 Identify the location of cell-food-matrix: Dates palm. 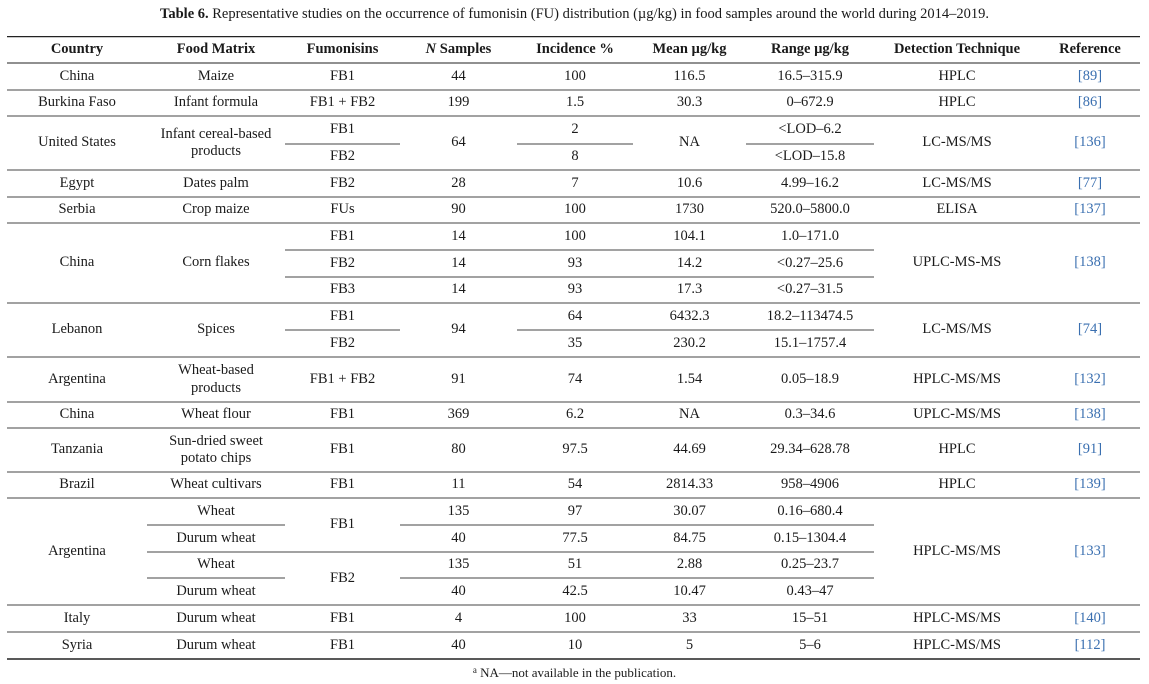
(216, 182).